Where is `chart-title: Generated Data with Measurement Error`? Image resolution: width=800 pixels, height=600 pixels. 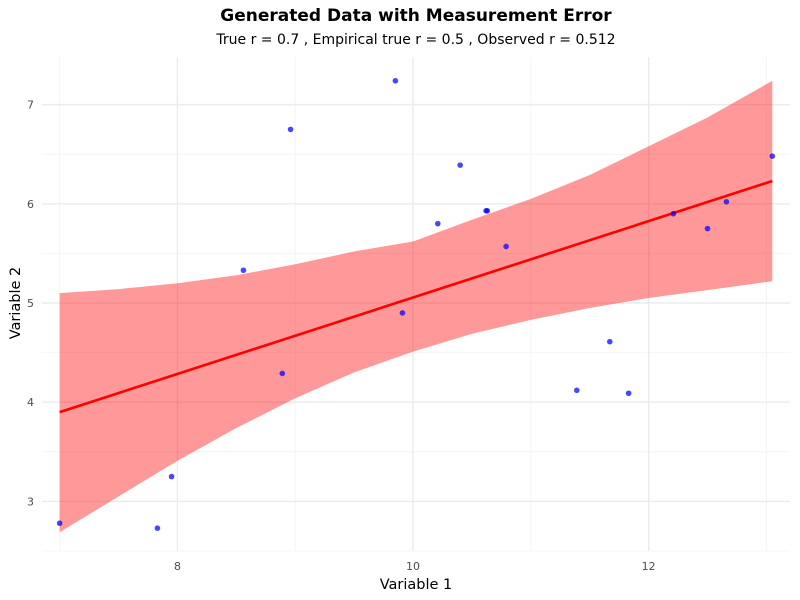
chart-title: Generated Data with Measurement Error is located at coordinates (416, 16).